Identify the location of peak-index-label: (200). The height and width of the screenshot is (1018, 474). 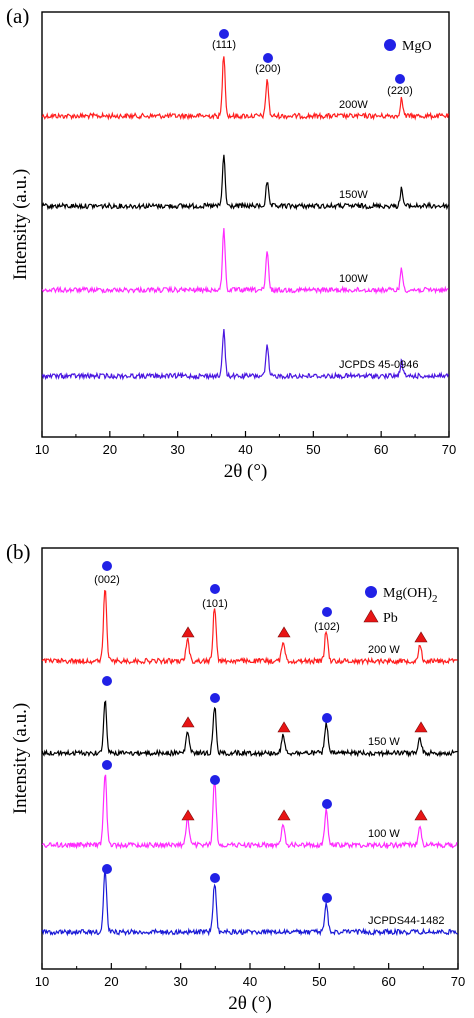
(268, 69).